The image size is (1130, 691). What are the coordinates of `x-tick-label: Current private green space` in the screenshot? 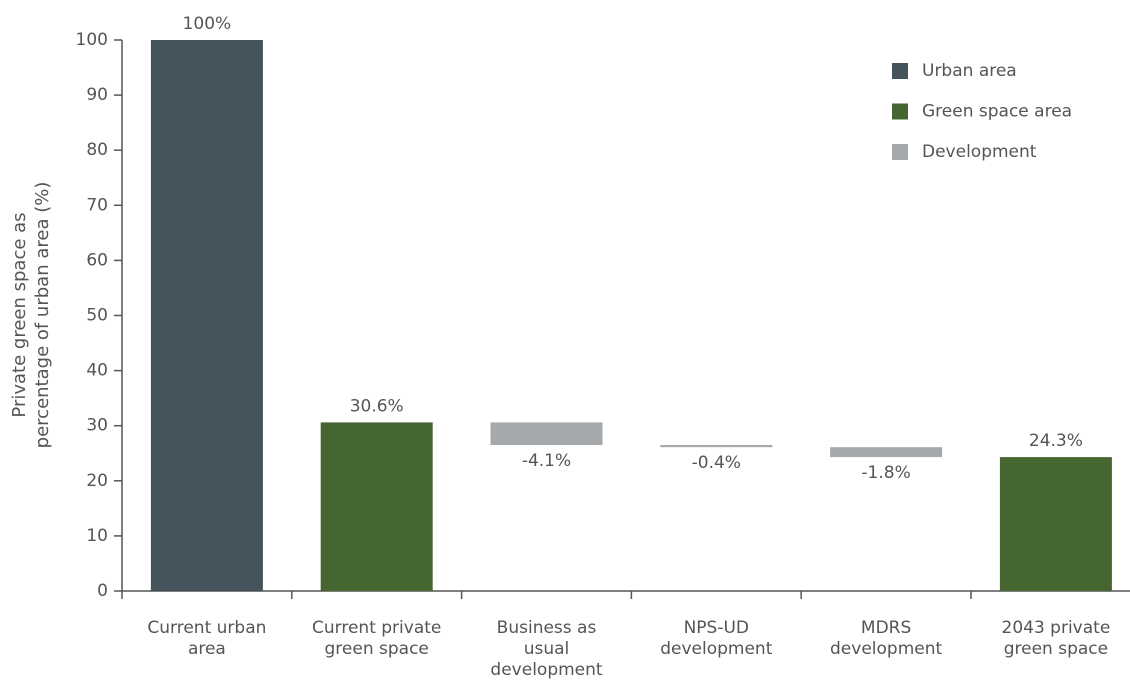 It's located at (376, 638).